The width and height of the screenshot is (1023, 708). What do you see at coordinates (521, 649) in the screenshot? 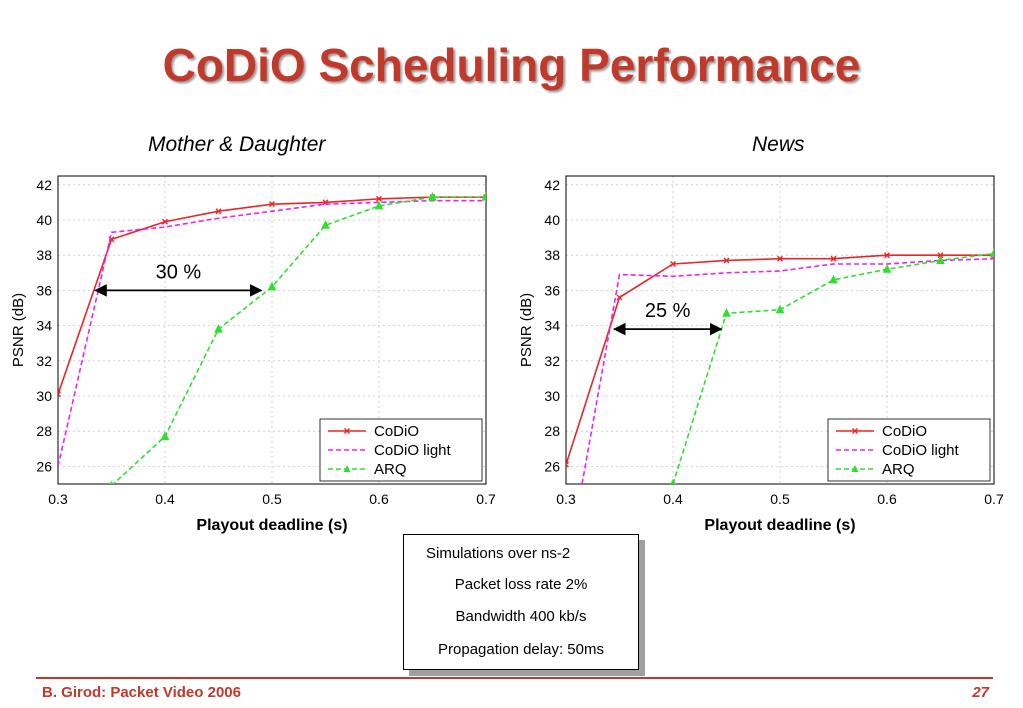
I see `info-line-delay: Propagation delay: 50ms` at bounding box center [521, 649].